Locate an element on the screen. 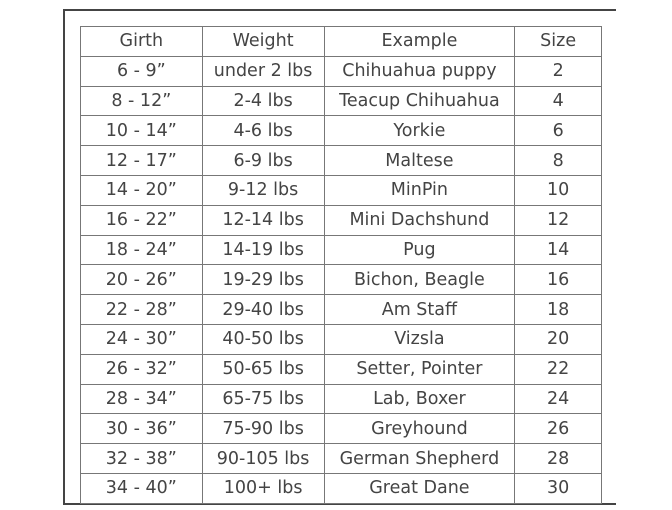  girth-cell: 10 - 14” is located at coordinates (141, 131).